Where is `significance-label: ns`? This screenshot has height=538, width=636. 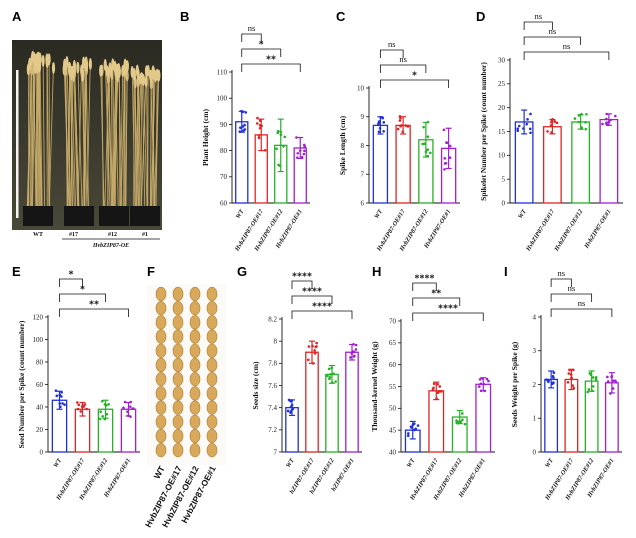
significance-label: ns is located at coordinates (538, 16).